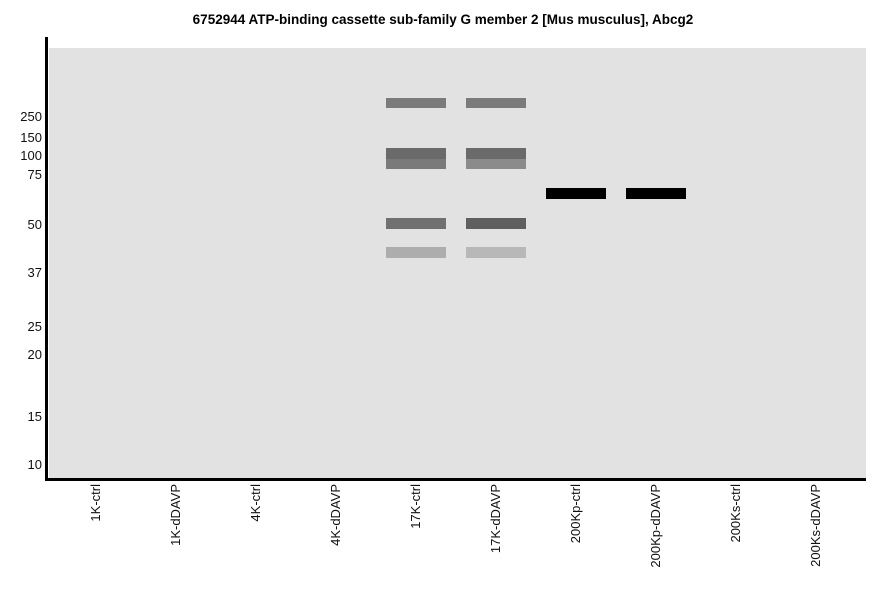 This screenshot has width=886, height=595. What do you see at coordinates (95, 503) in the screenshot?
I see `lane-label: 1K-ctrl` at bounding box center [95, 503].